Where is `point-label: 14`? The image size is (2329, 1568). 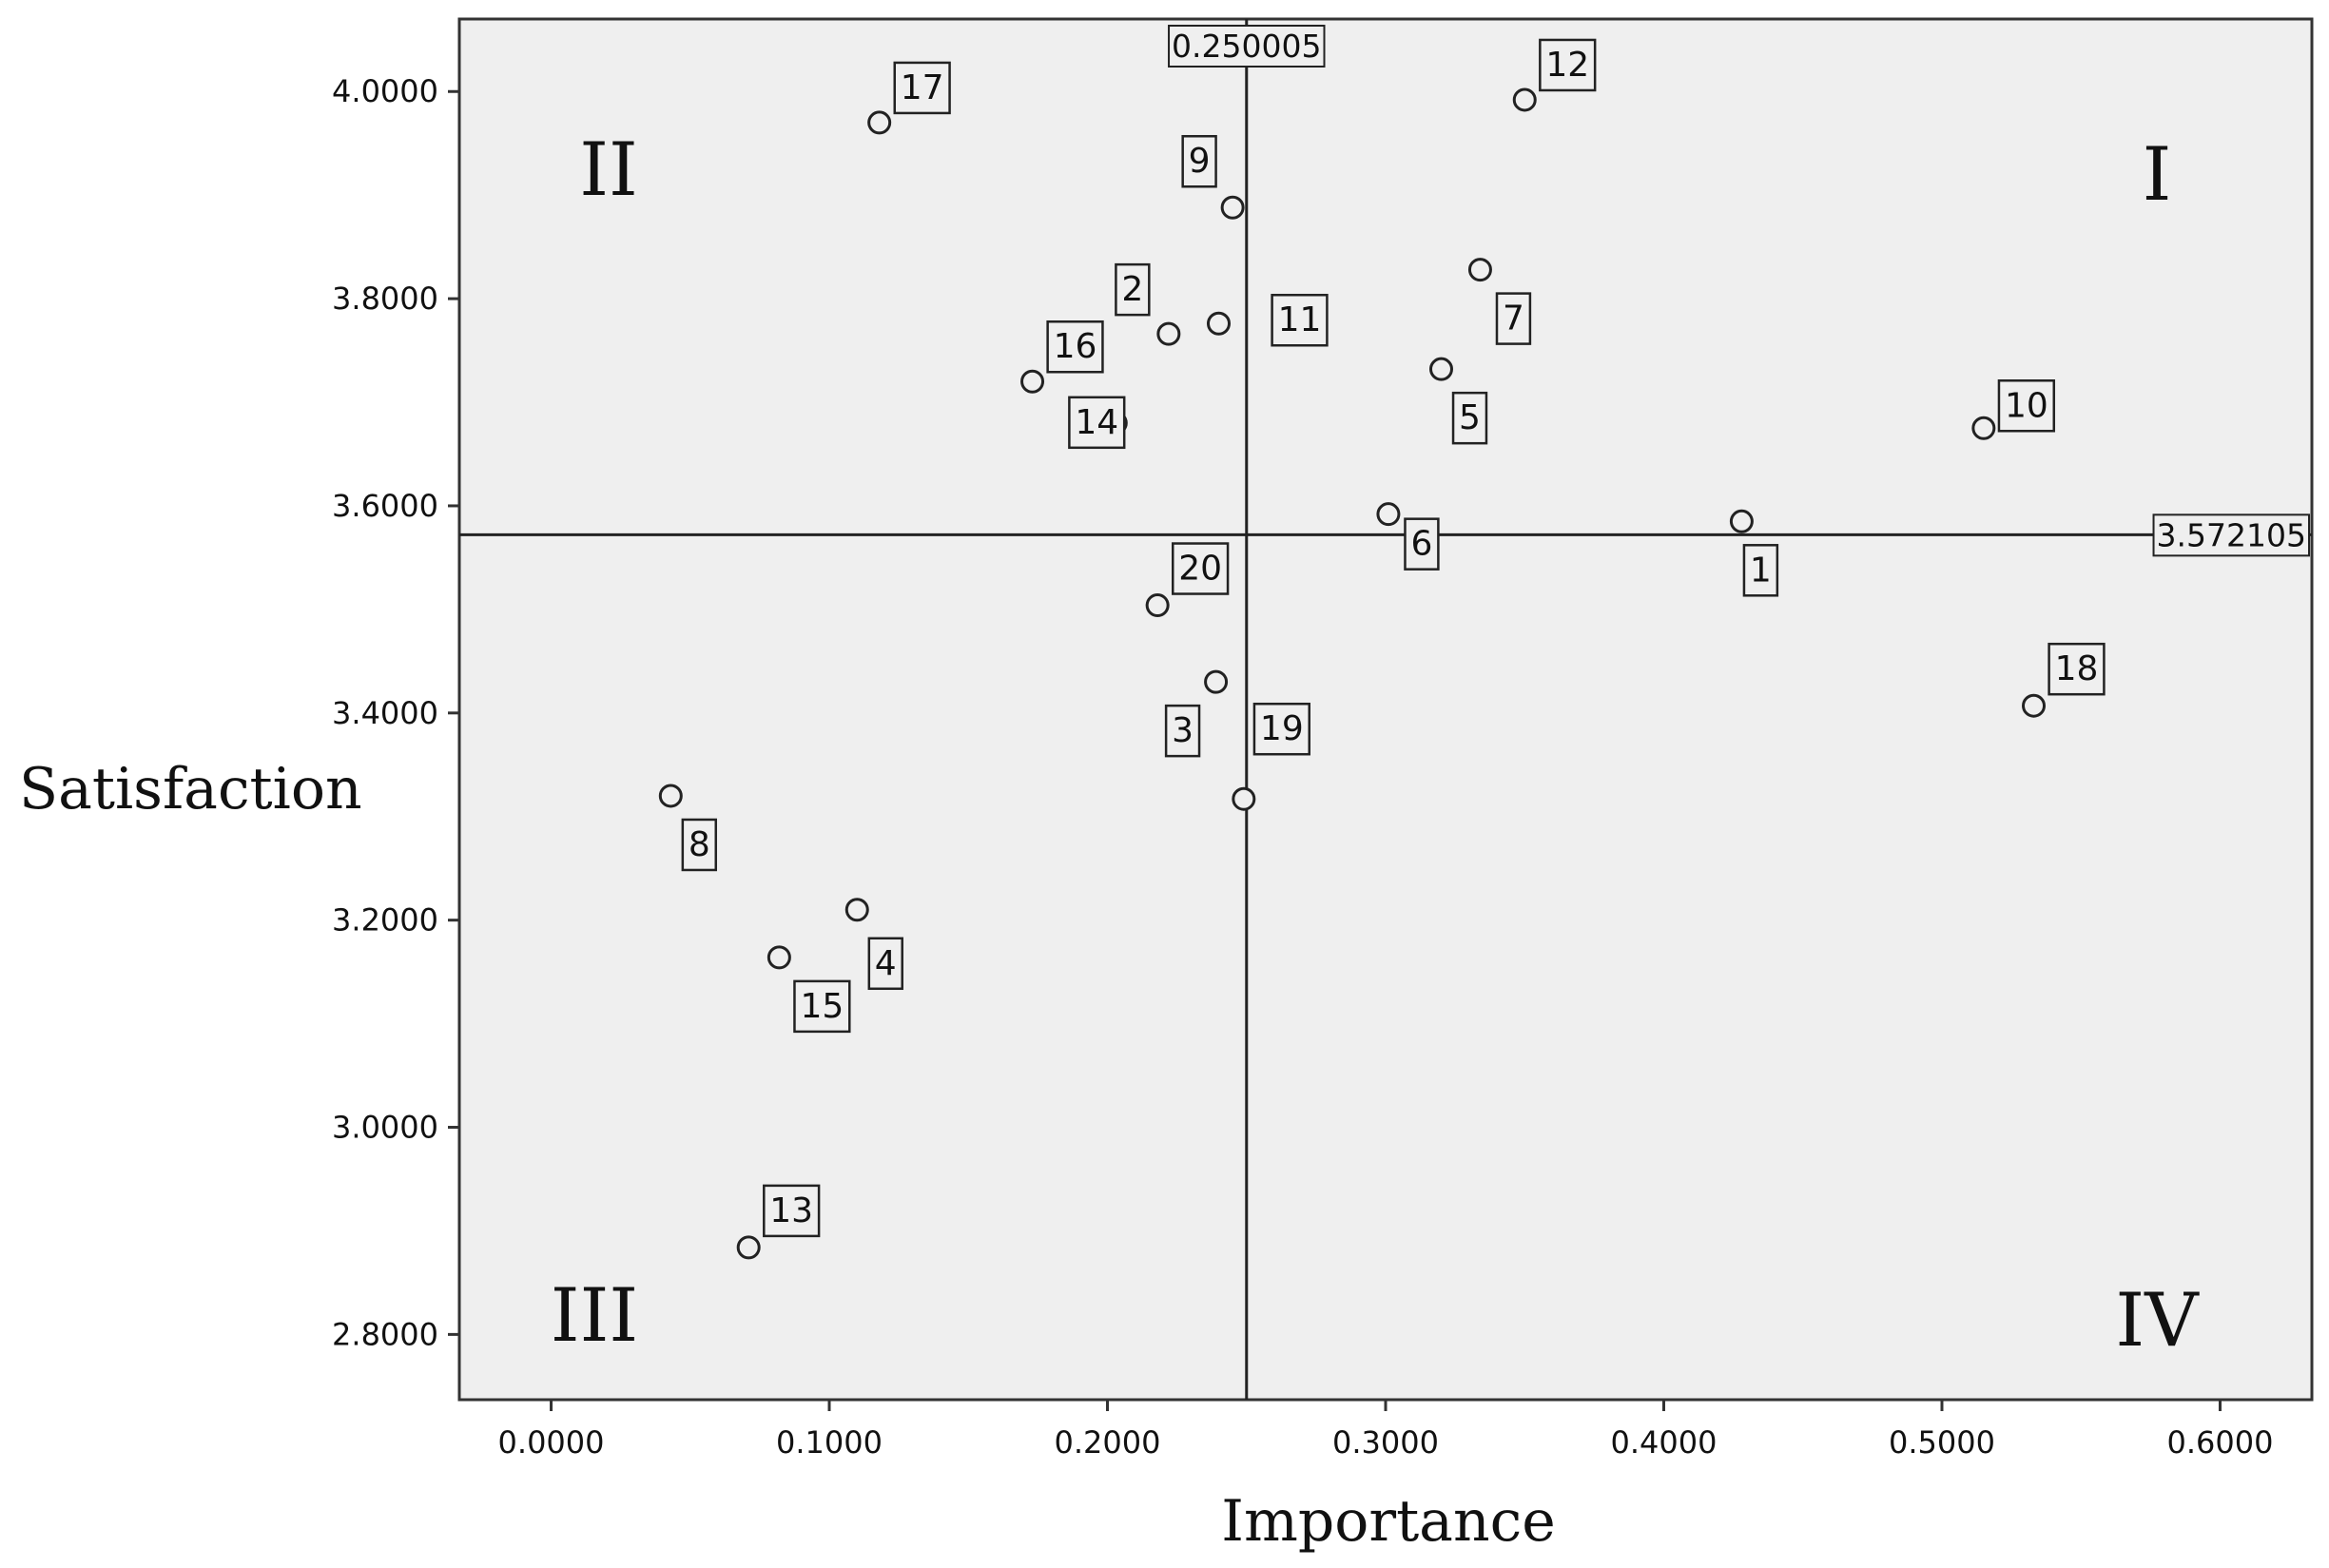
point-label: 14 is located at coordinates (1096, 422).